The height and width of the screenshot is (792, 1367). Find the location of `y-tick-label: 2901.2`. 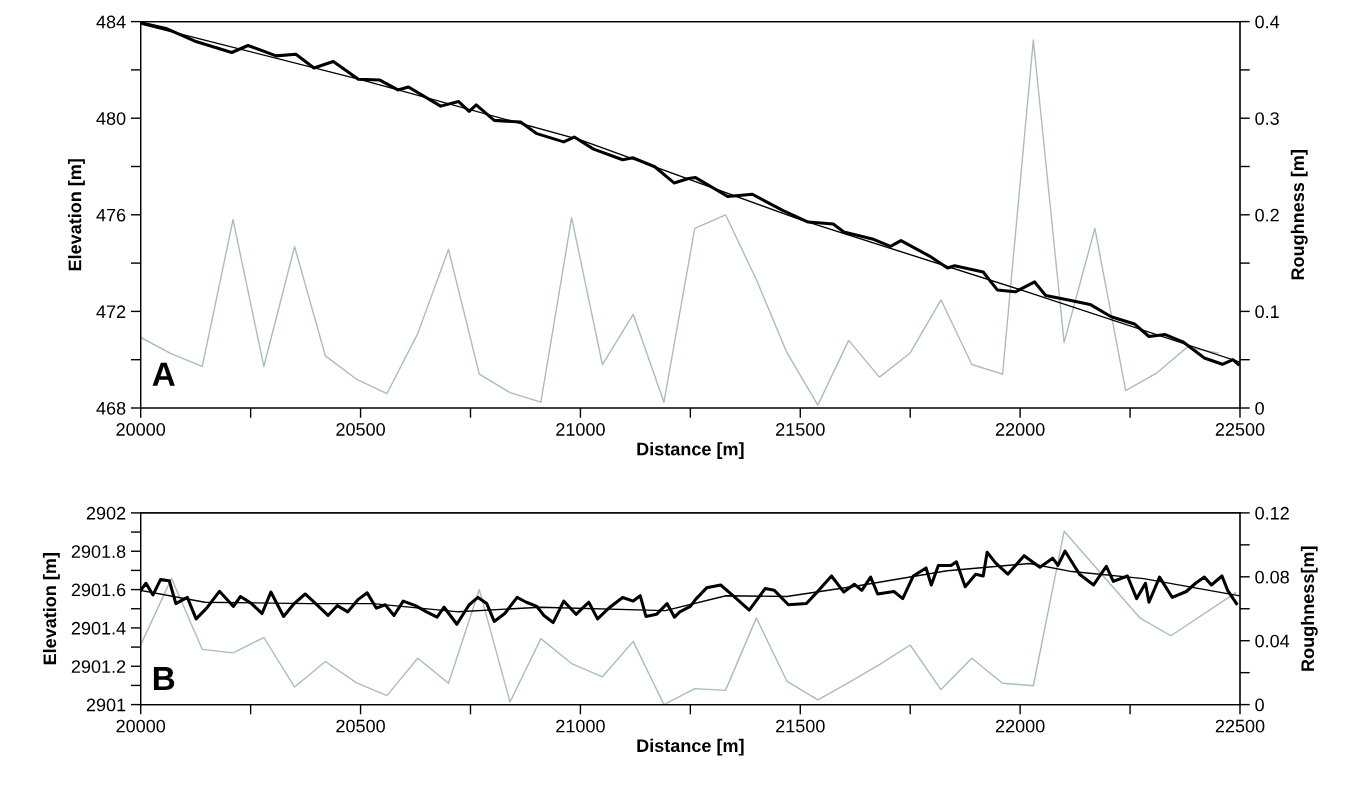

y-tick-label: 2901.2 is located at coordinates (98, 666).